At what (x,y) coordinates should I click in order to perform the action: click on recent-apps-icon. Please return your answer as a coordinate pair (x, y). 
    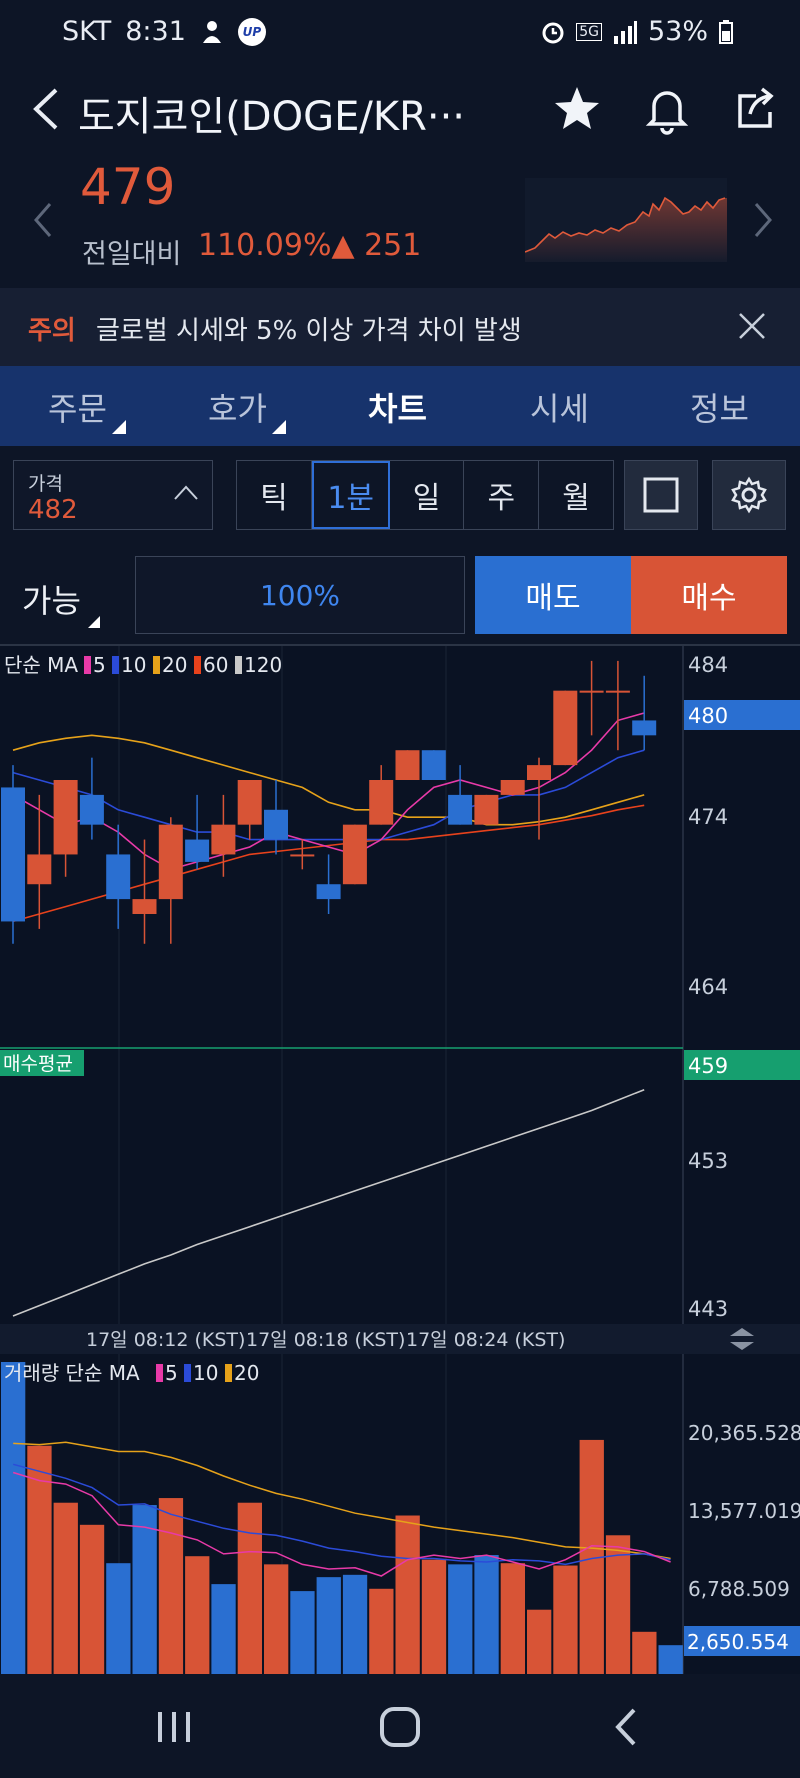
    Looking at the image, I should click on (174, 1727).